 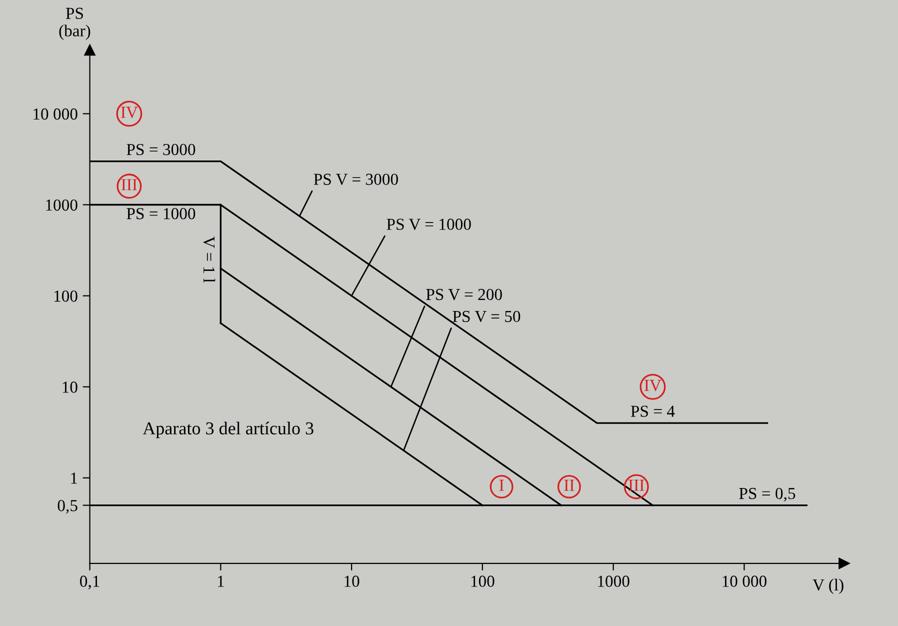 I want to click on x-tick-label: 1000, so click(x=614, y=581).